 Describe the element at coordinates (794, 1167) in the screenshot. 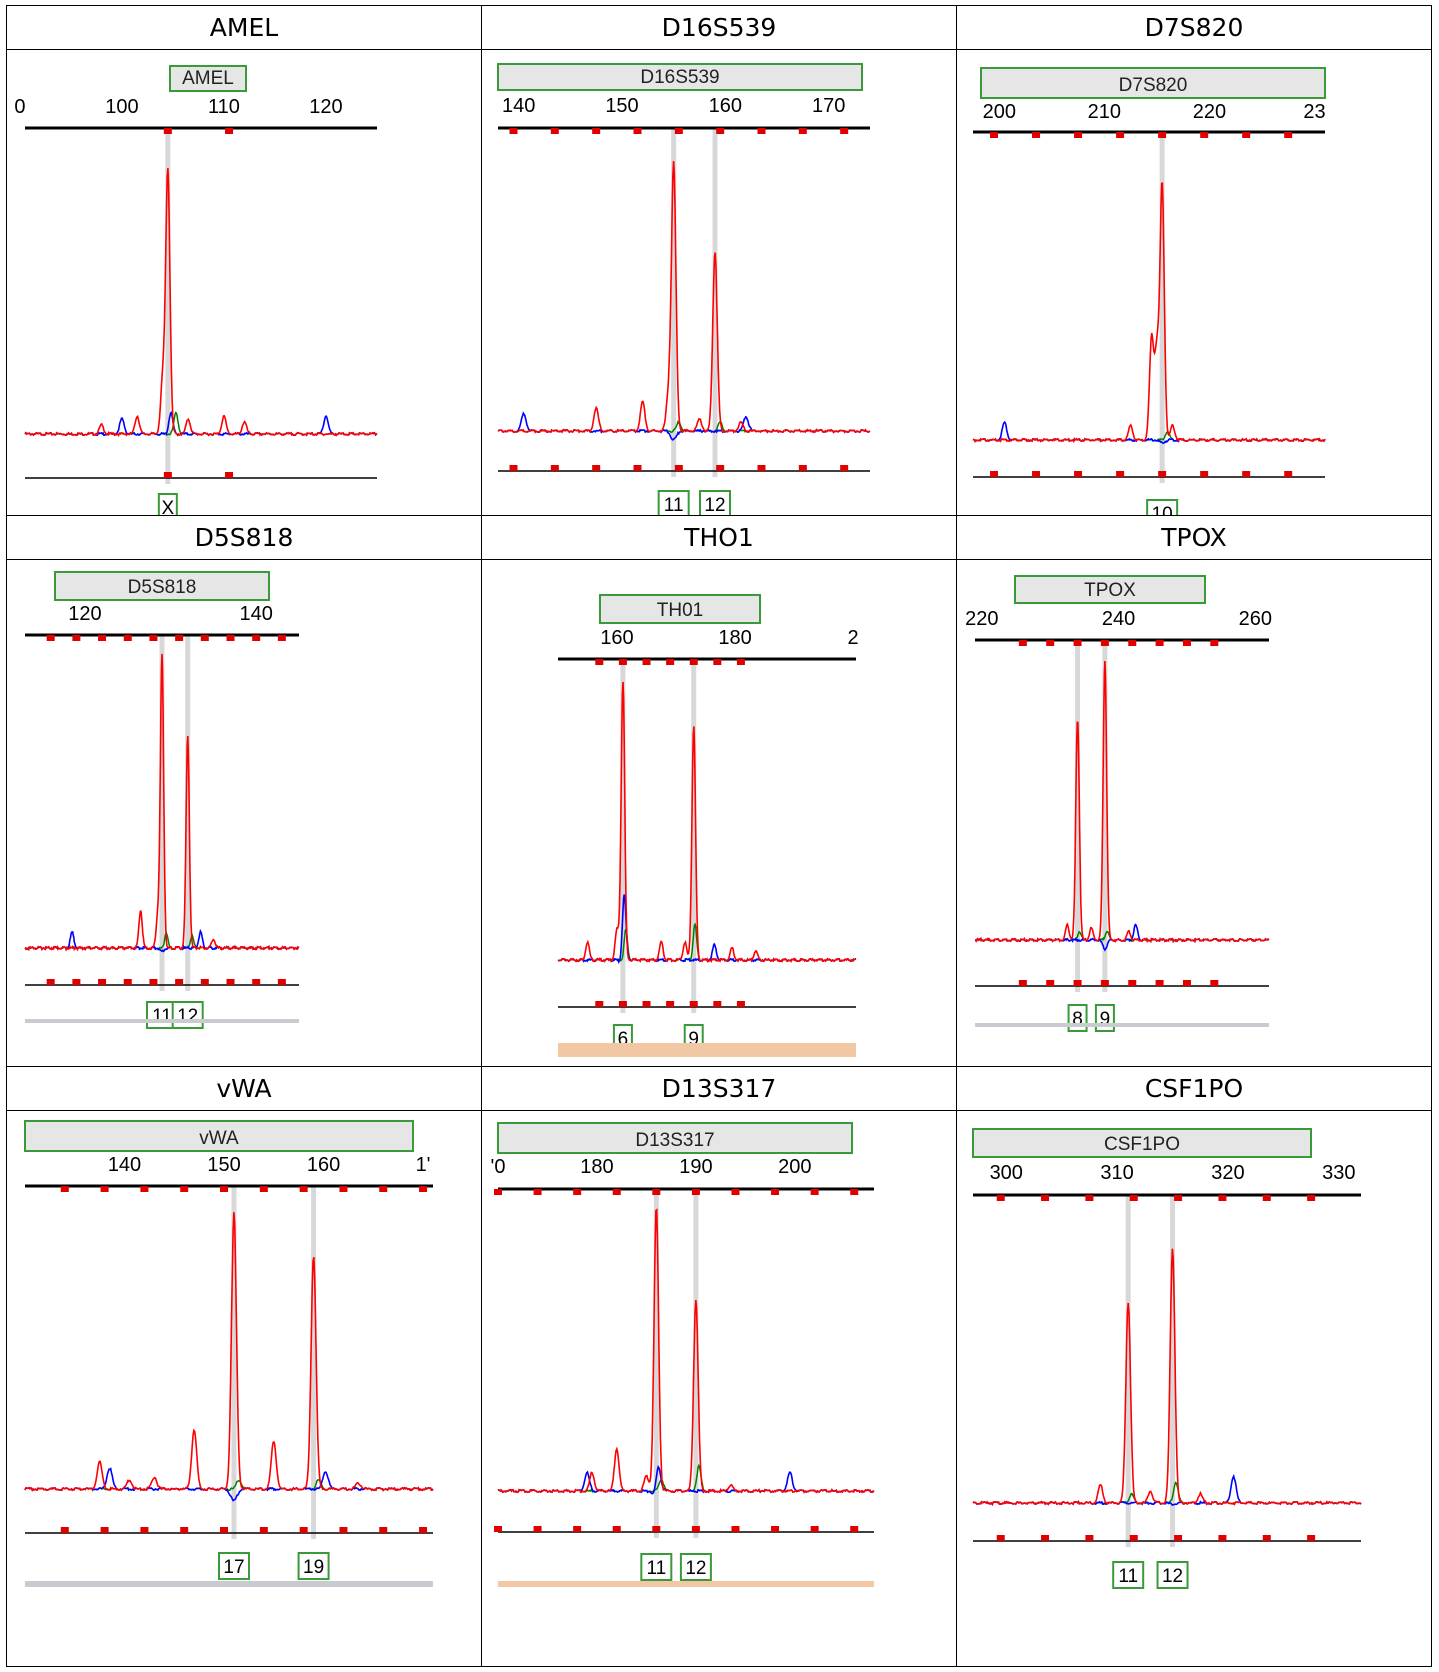

I see `x-tick-label: 200` at that location.